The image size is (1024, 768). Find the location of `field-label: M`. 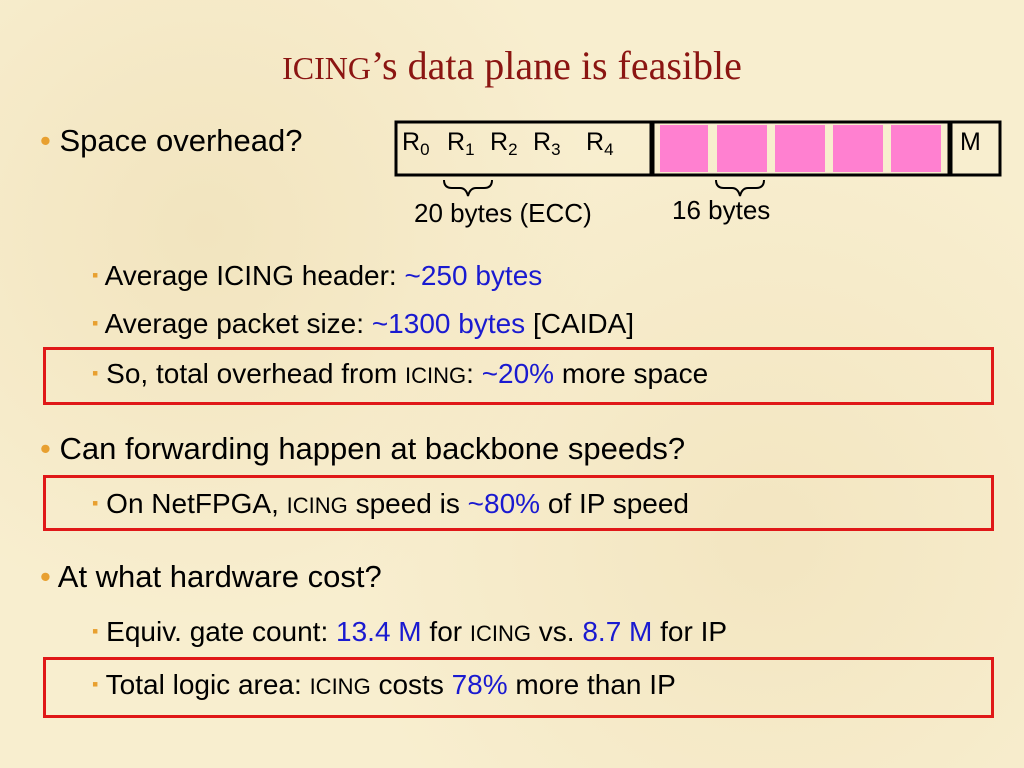

field-label: M is located at coordinates (970, 142).